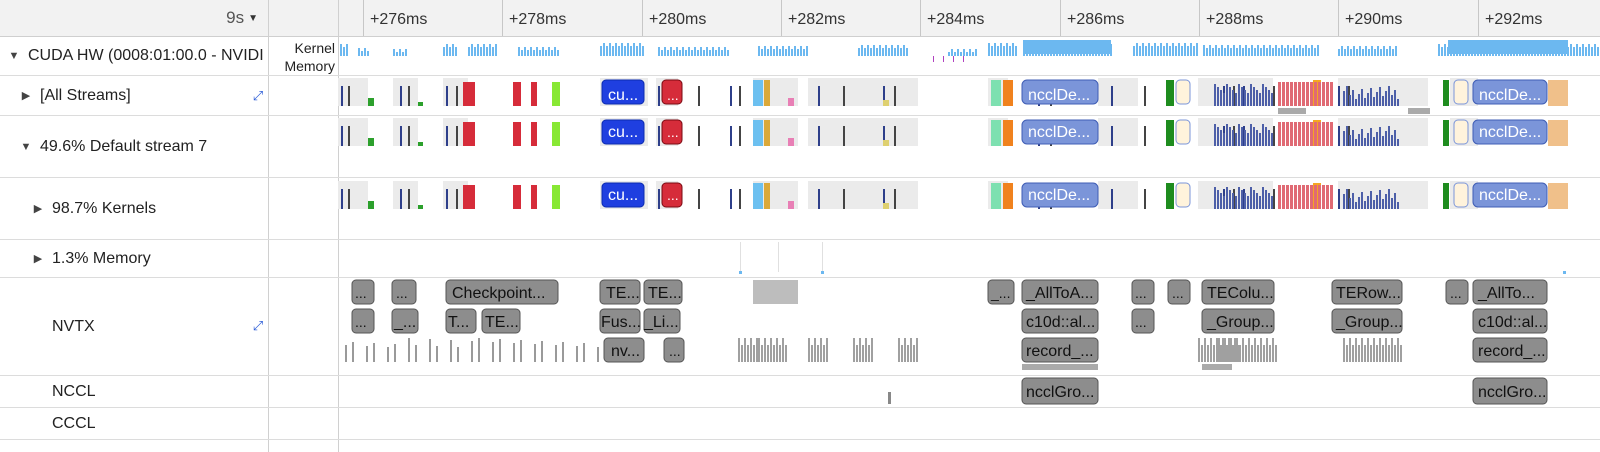  What do you see at coordinates (143, 146) in the screenshot?
I see `row-label: ▼ 49.6% Default stream 7` at bounding box center [143, 146].